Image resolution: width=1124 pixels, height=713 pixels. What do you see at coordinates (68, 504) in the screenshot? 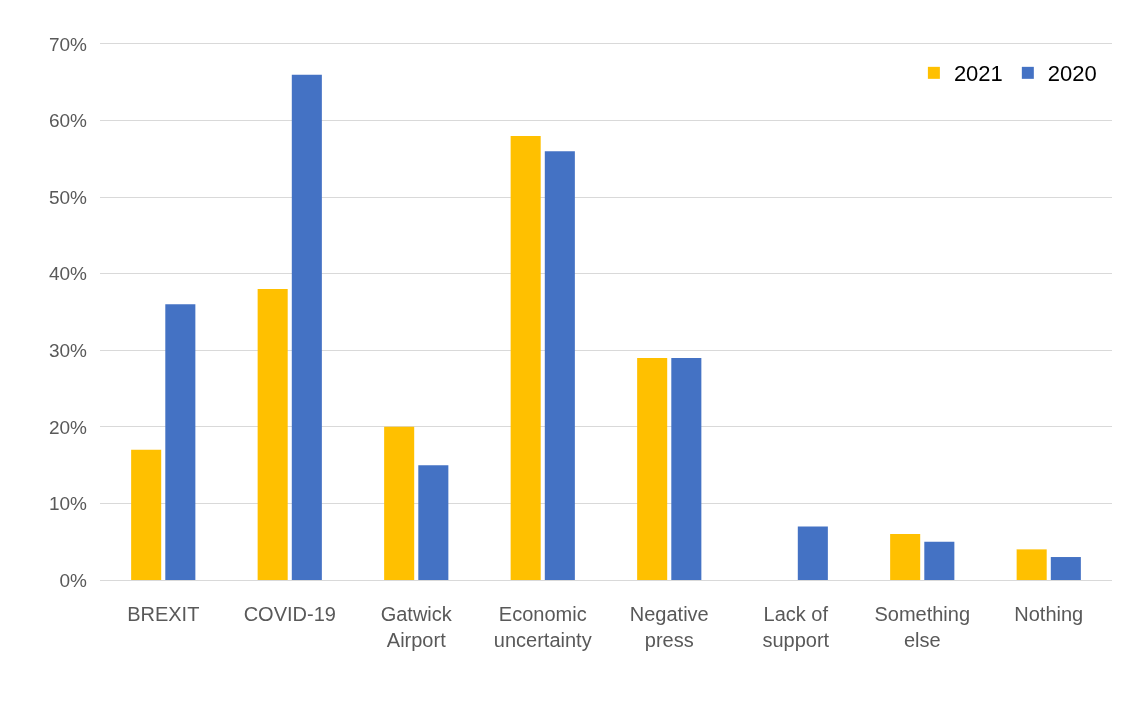
I see `y-tick-label: 10%` at bounding box center [68, 504].